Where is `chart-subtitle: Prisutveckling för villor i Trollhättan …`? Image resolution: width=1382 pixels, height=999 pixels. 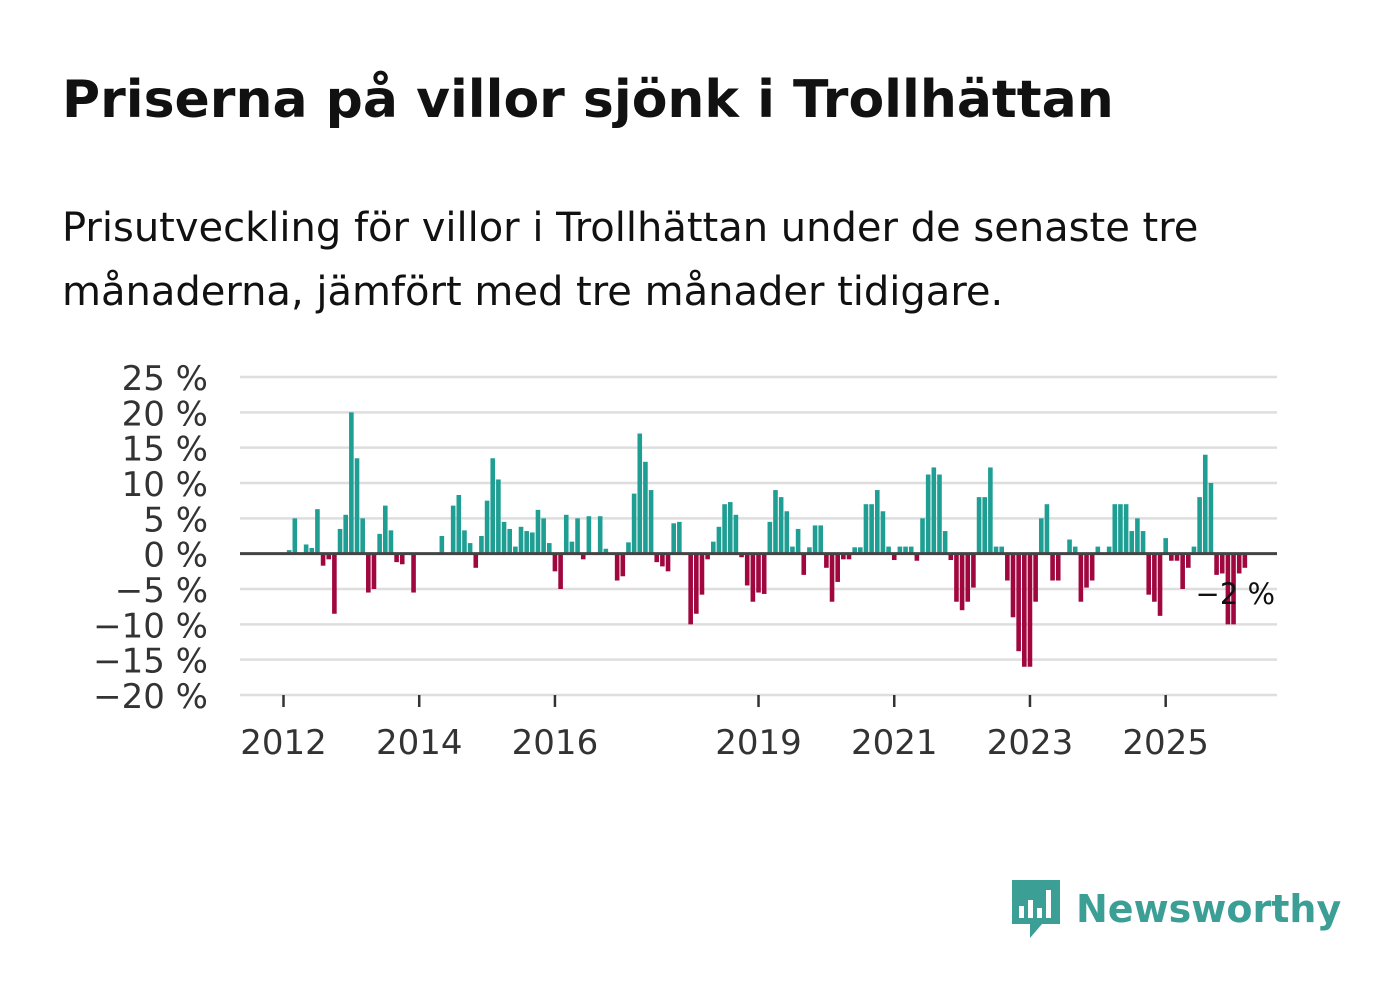 chart-subtitle: Prisutveckling för villor i Trollhättan … is located at coordinates (630, 260).